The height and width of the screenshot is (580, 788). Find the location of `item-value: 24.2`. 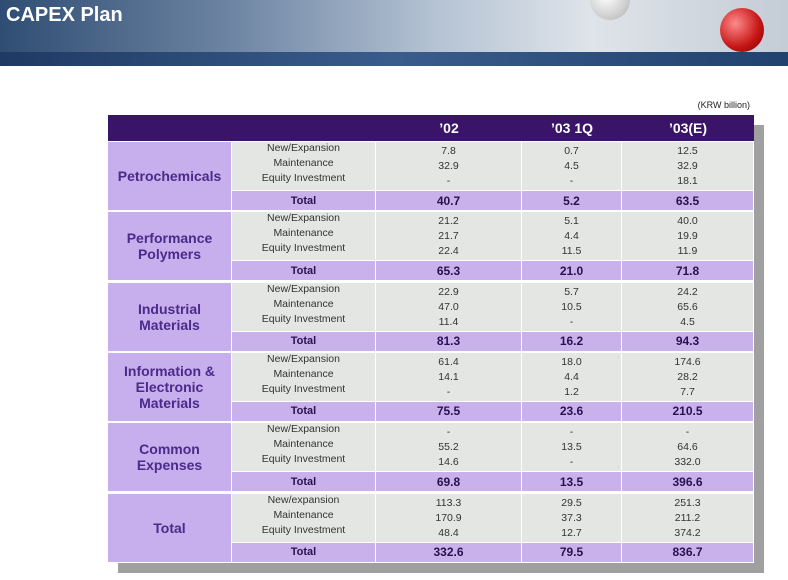

item-value: 24.2 is located at coordinates (687, 291).